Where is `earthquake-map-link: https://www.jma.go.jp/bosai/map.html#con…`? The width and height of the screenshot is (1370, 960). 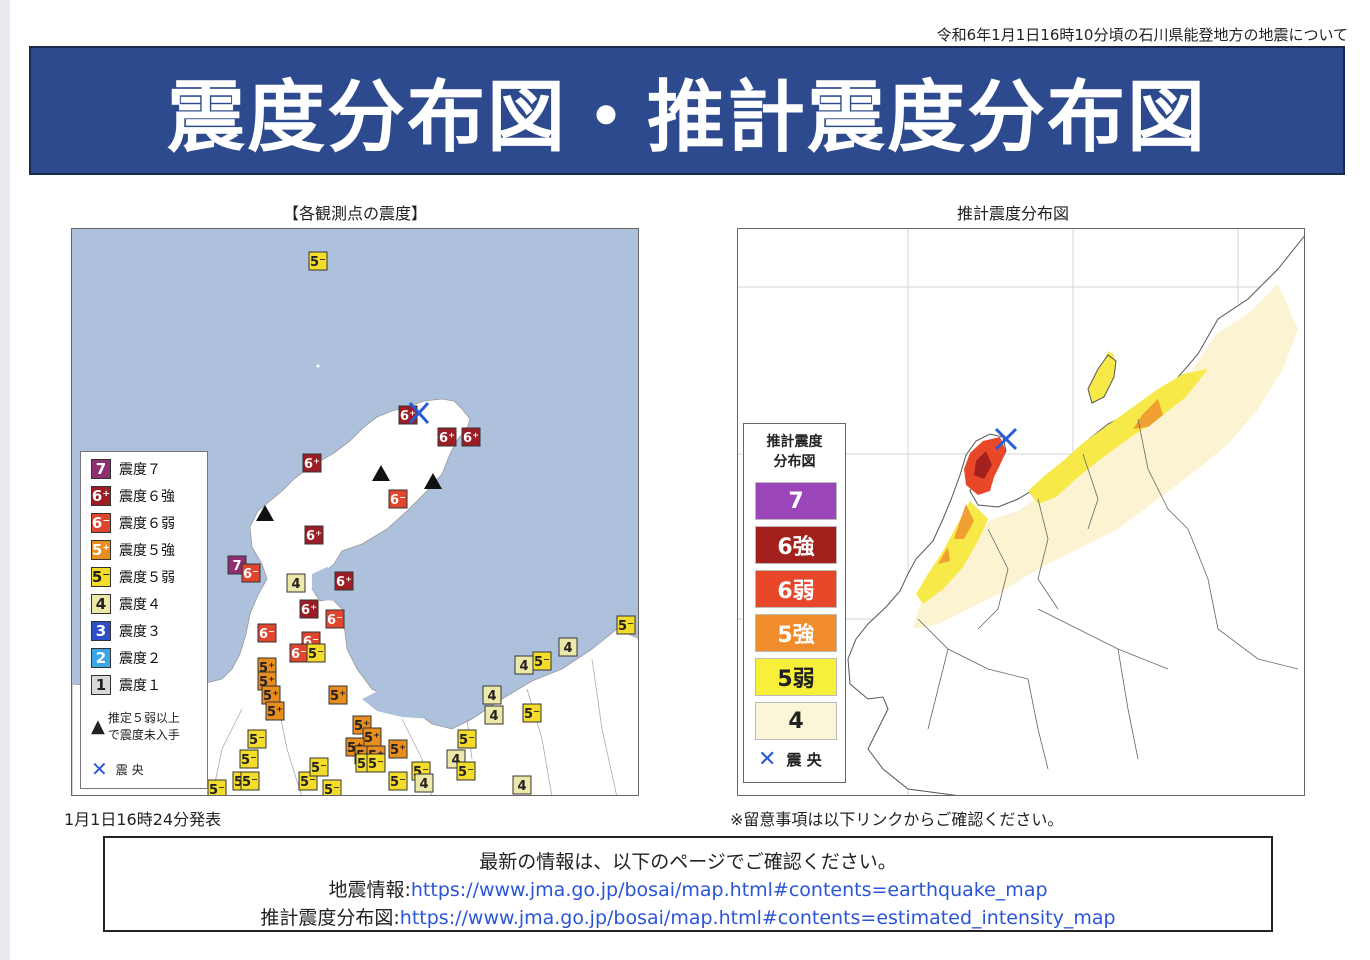
earthquake-map-link: https://www.jma.go.jp/bosai/map.html#con… is located at coordinates (729, 890).